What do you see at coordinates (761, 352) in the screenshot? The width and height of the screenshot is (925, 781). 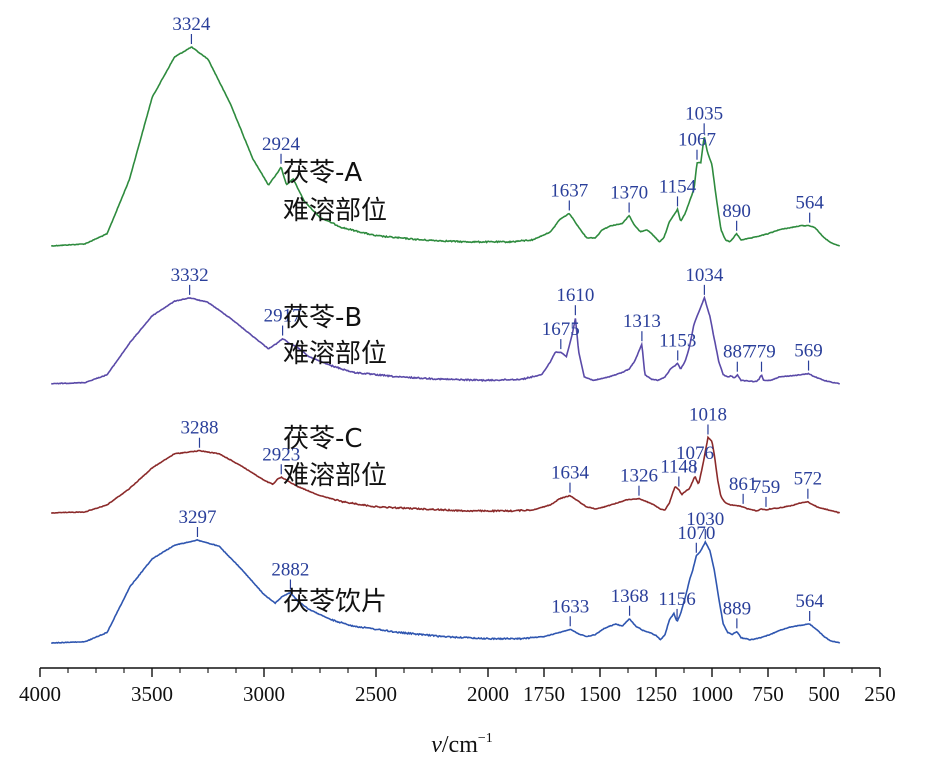 I see `peak-label-779: 779` at bounding box center [761, 352].